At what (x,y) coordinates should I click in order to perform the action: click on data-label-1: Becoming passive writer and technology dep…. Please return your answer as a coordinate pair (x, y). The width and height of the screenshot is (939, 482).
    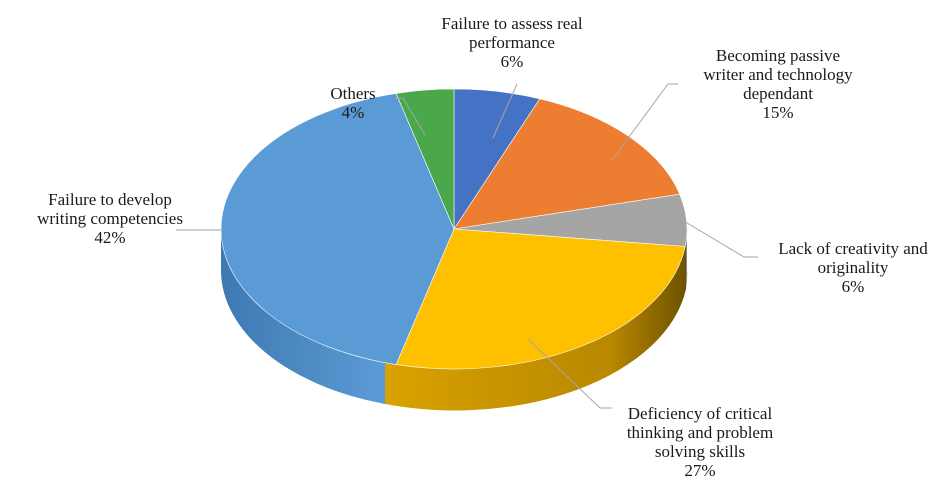
    Looking at the image, I should click on (778, 84).